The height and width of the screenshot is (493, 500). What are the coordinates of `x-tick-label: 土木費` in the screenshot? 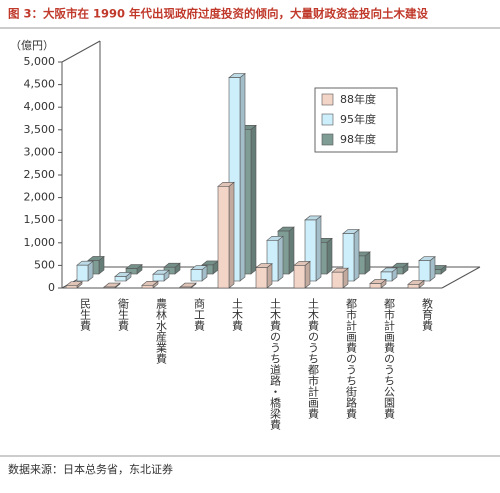 It's located at (237, 314).